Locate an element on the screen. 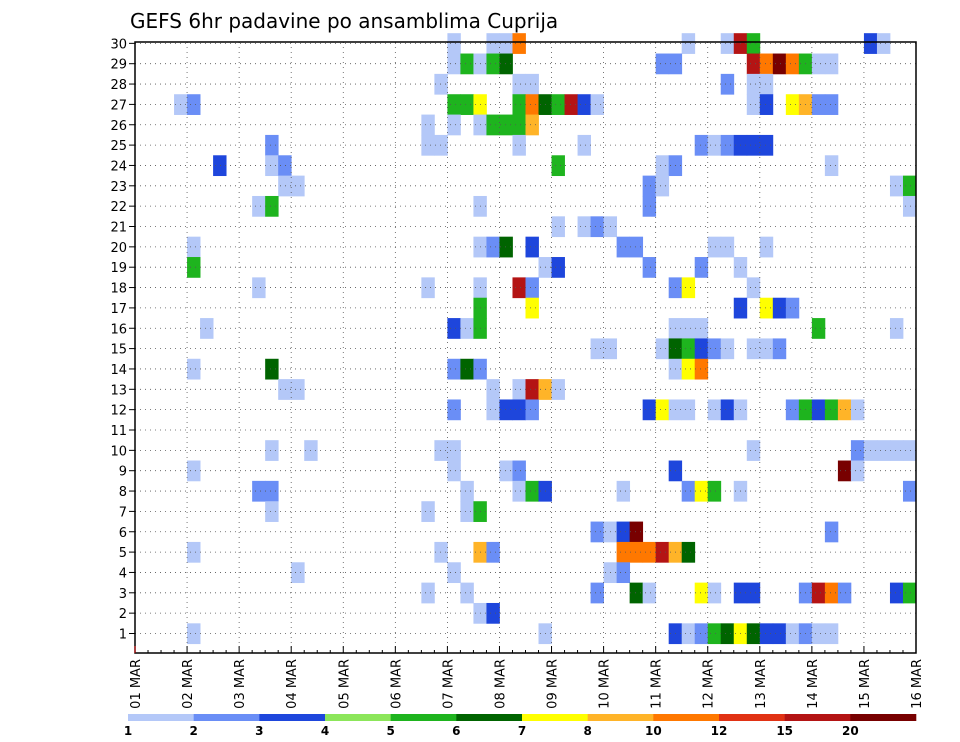 The image size is (960, 742). x-tick-label: 02 MAR is located at coordinates (188, 684).